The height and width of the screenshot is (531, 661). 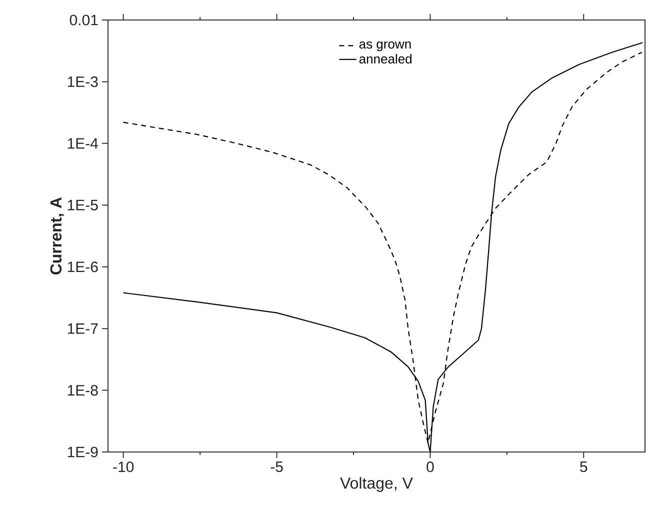 I want to click on x-tick-label: 0, so click(x=430, y=467).